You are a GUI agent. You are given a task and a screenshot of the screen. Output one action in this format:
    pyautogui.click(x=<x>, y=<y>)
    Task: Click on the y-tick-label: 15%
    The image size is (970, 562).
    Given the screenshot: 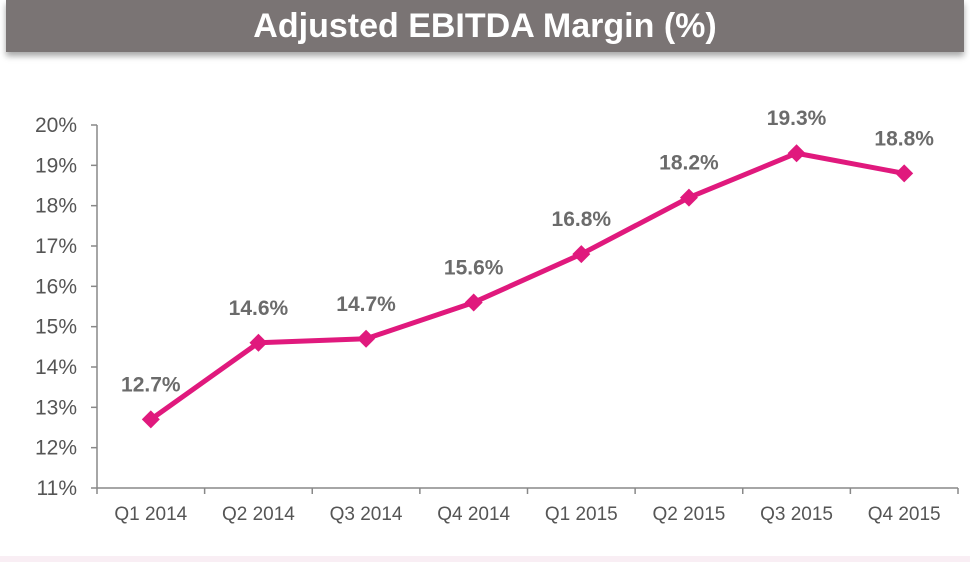 What is the action you would take?
    pyautogui.click(x=56, y=327)
    